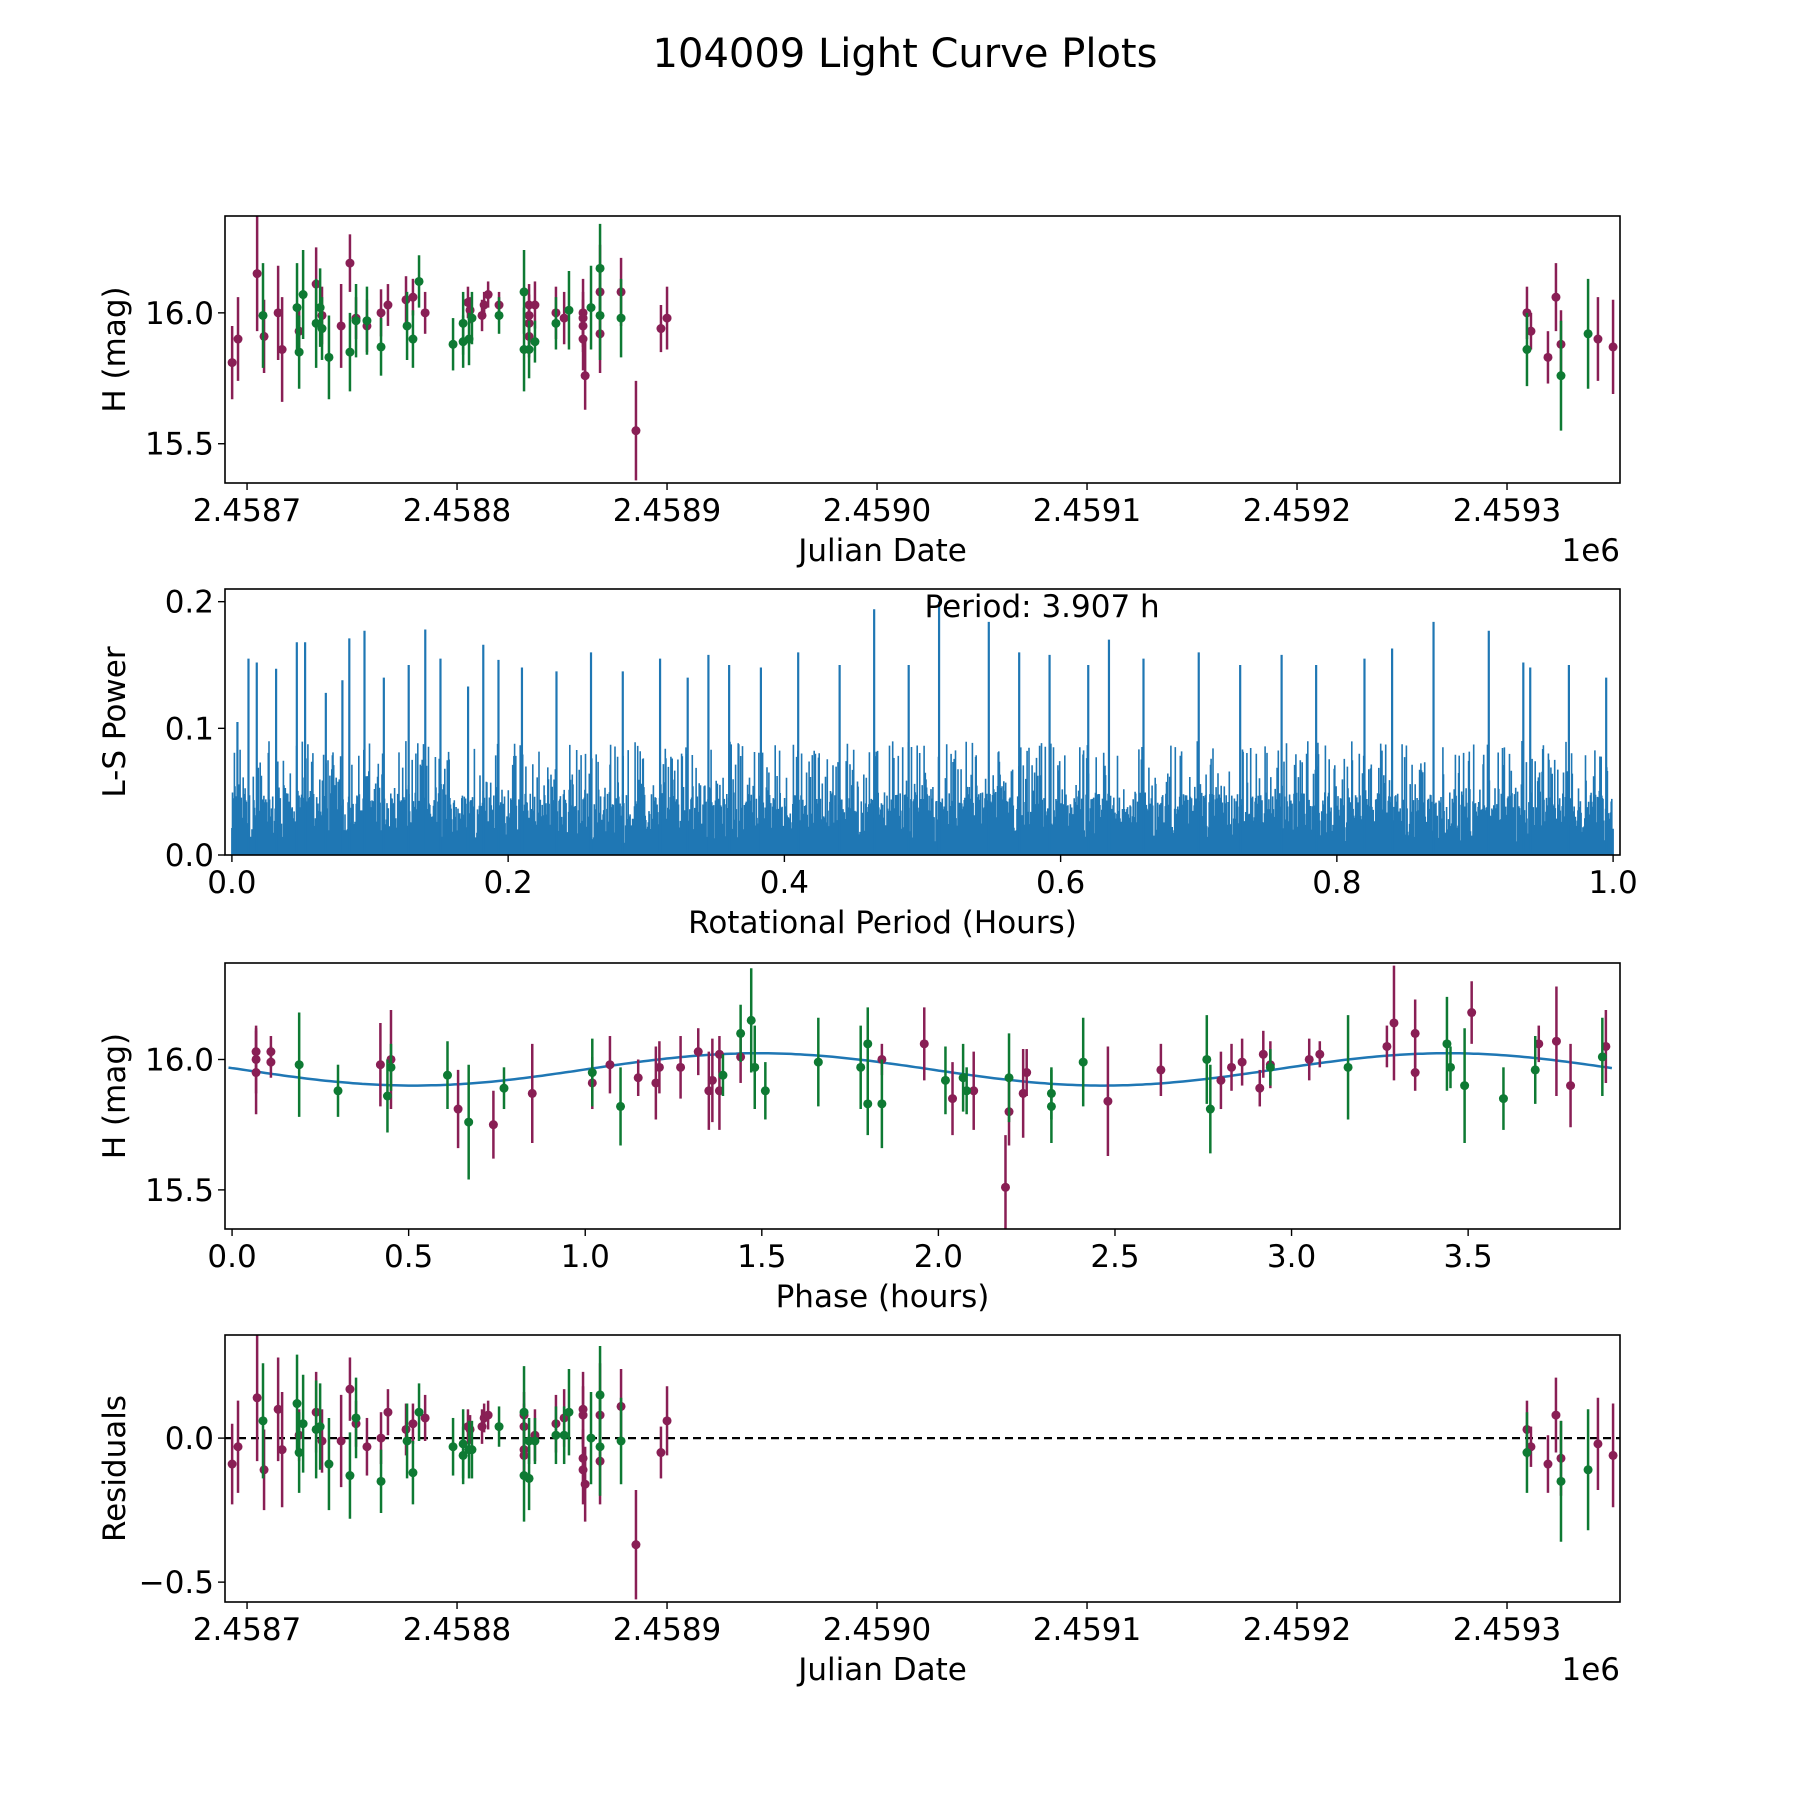  Describe the element at coordinates (881, 551) in the screenshot. I see `x-axis-label: Julian Date` at that location.